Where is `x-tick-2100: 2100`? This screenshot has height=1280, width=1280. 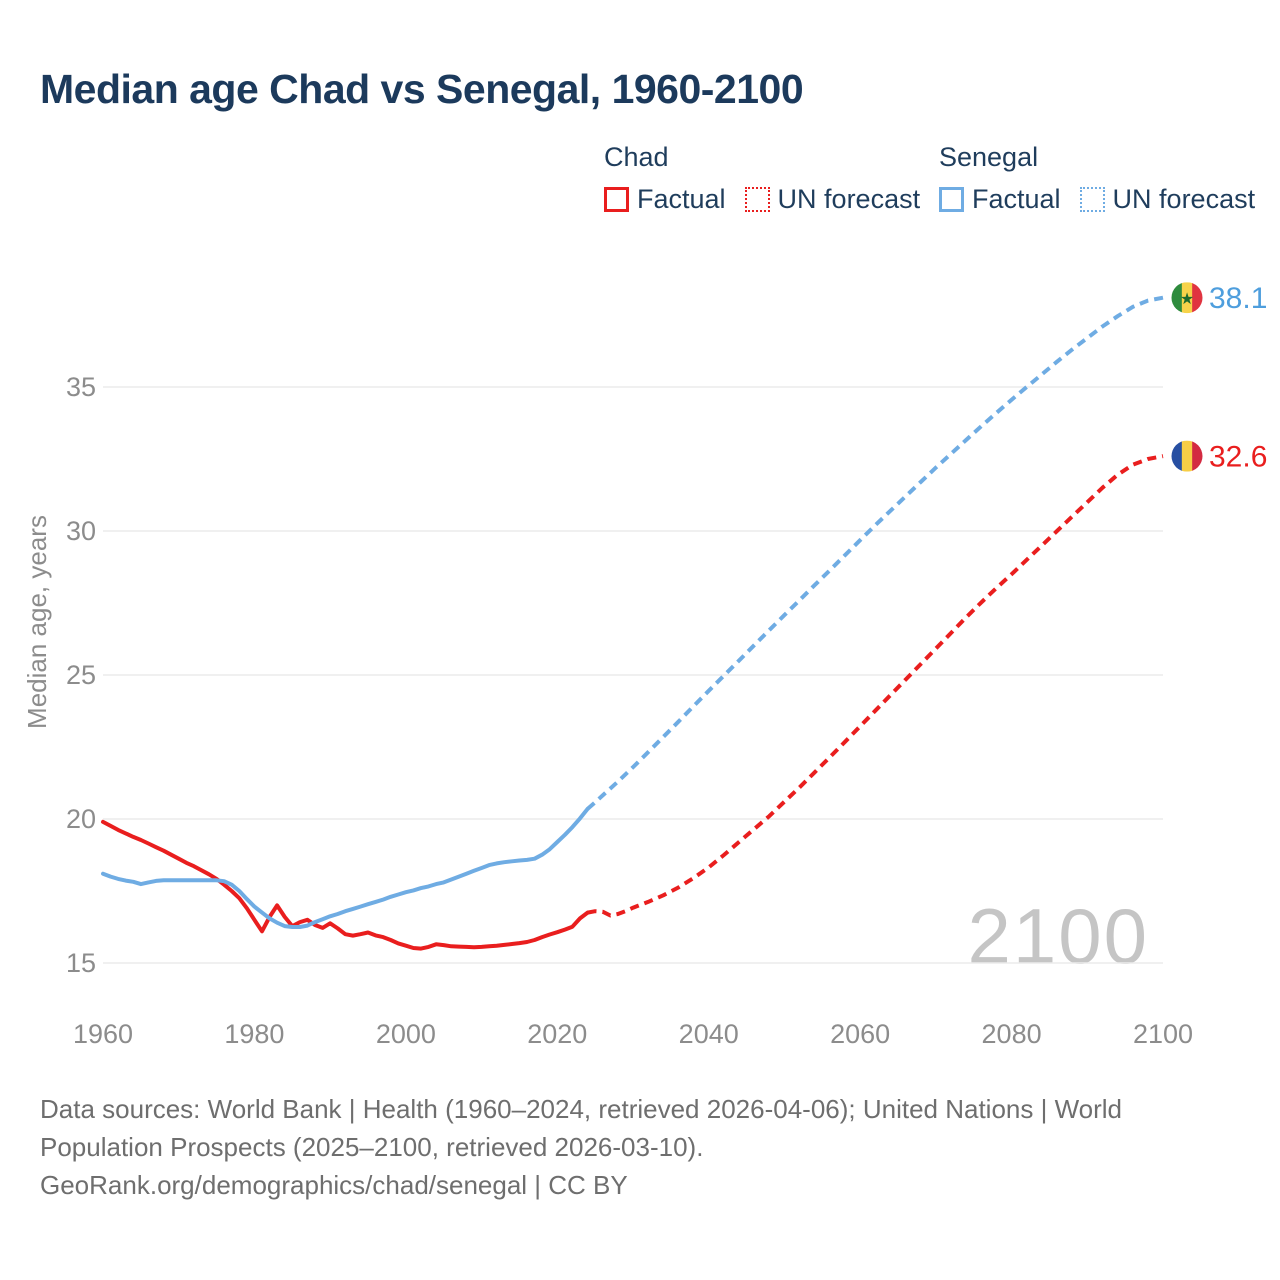 x-tick-2100: 2100 is located at coordinates (1163, 1034).